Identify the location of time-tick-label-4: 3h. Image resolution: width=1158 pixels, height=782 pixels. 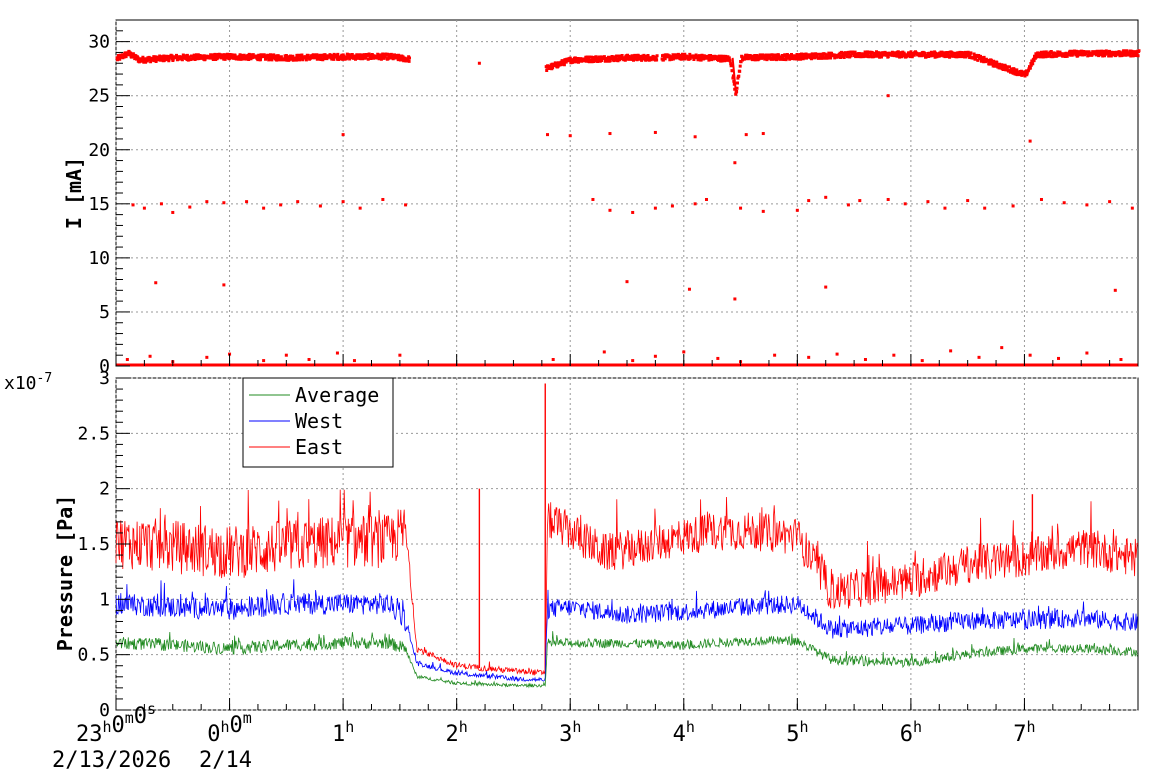
(570, 732).